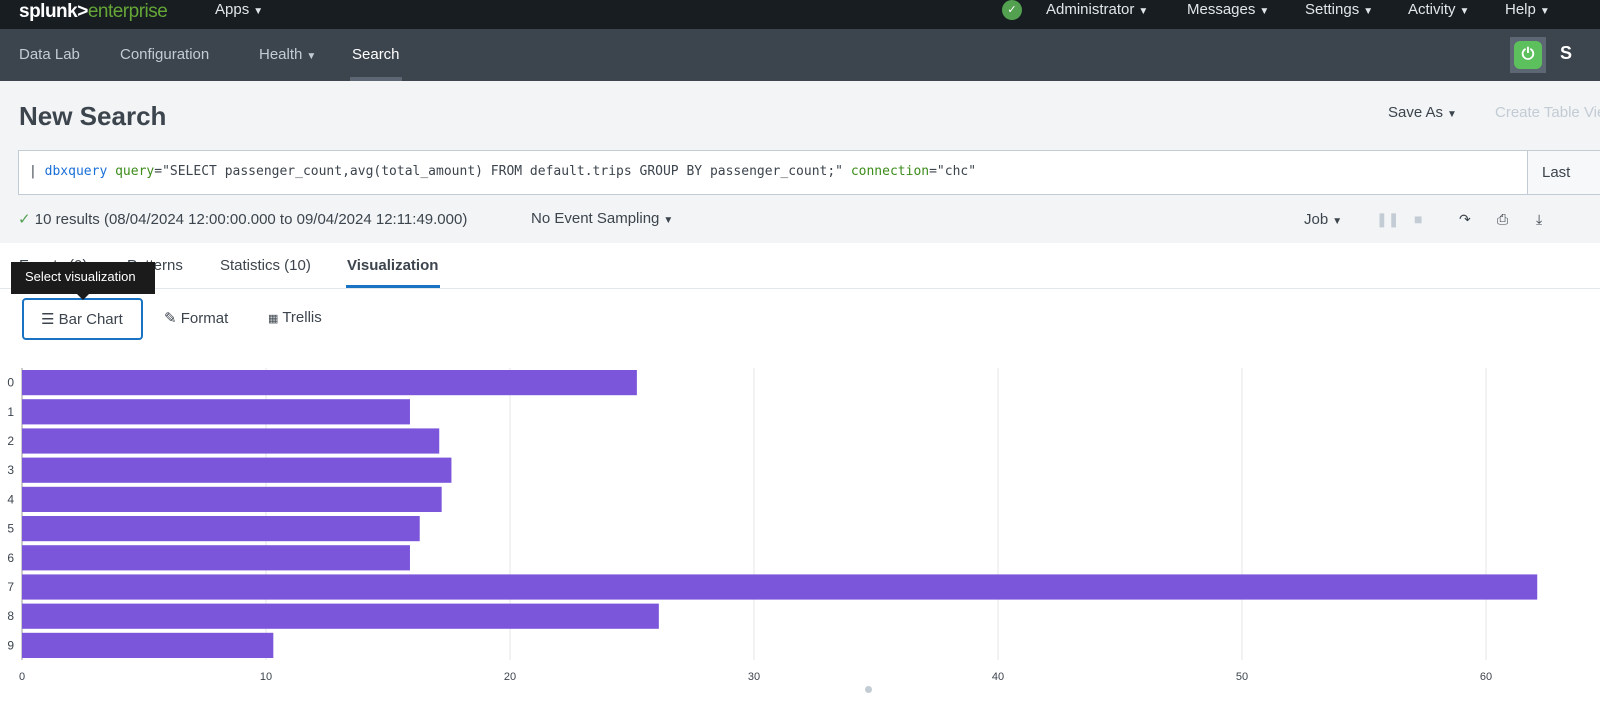 This screenshot has width=1600, height=708. I want to click on y-tick-label: 2, so click(10, 441).